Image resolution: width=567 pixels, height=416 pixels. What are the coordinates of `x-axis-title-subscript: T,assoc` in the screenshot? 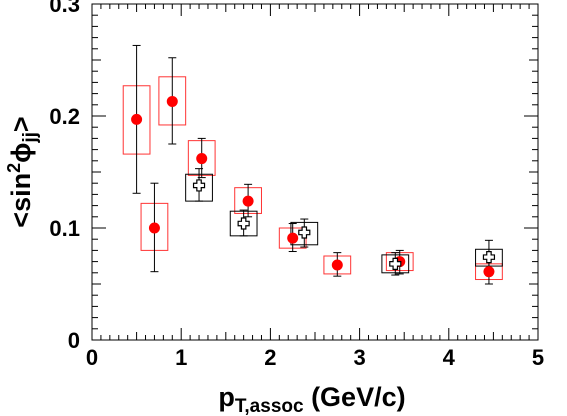 It's located at (269, 406).